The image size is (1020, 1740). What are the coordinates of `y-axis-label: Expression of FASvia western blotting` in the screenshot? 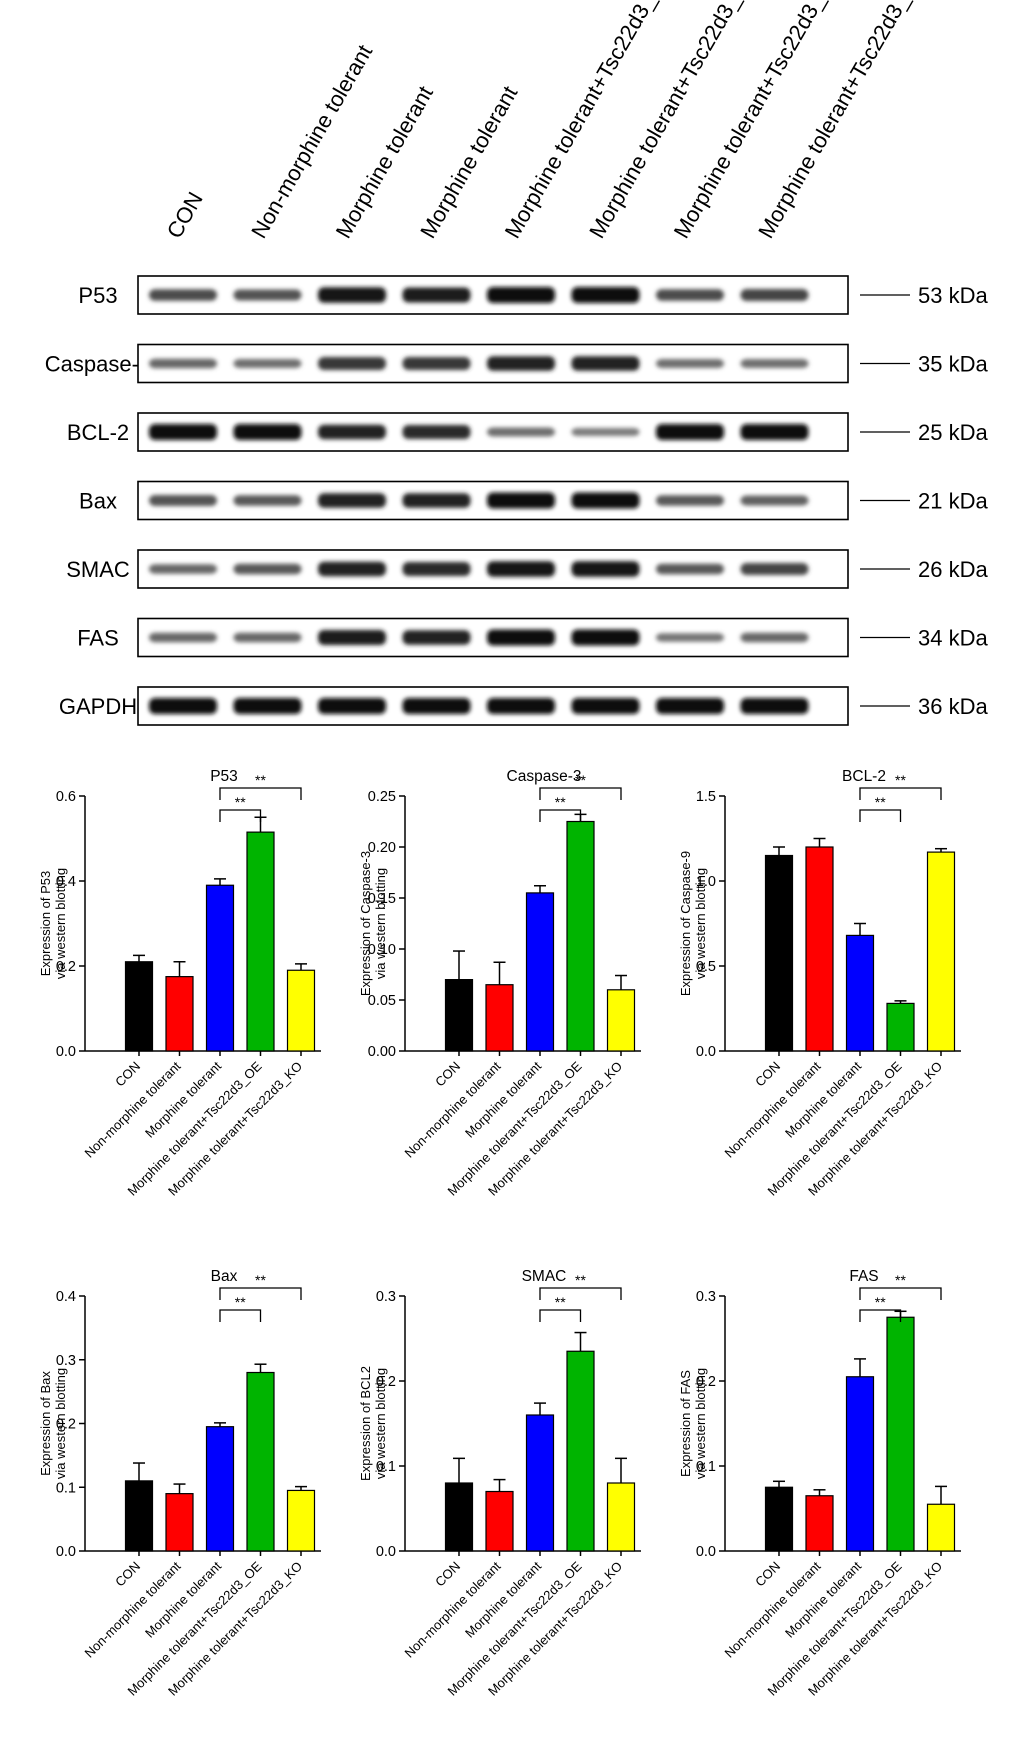 It's located at (693, 1423).